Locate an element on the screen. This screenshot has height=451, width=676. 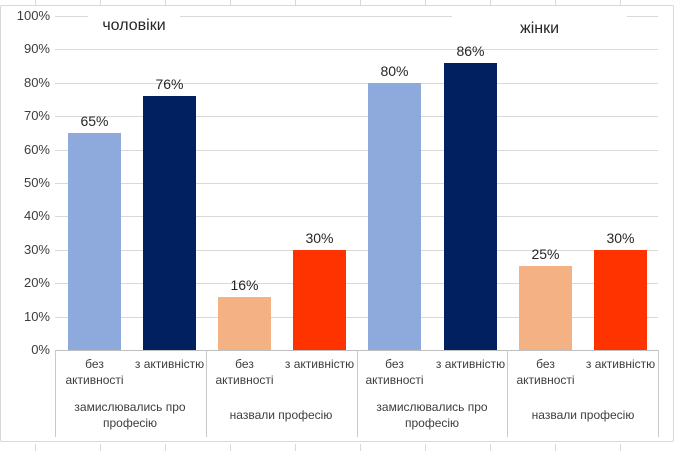
bar-value-label: 80% is located at coordinates (394, 71).